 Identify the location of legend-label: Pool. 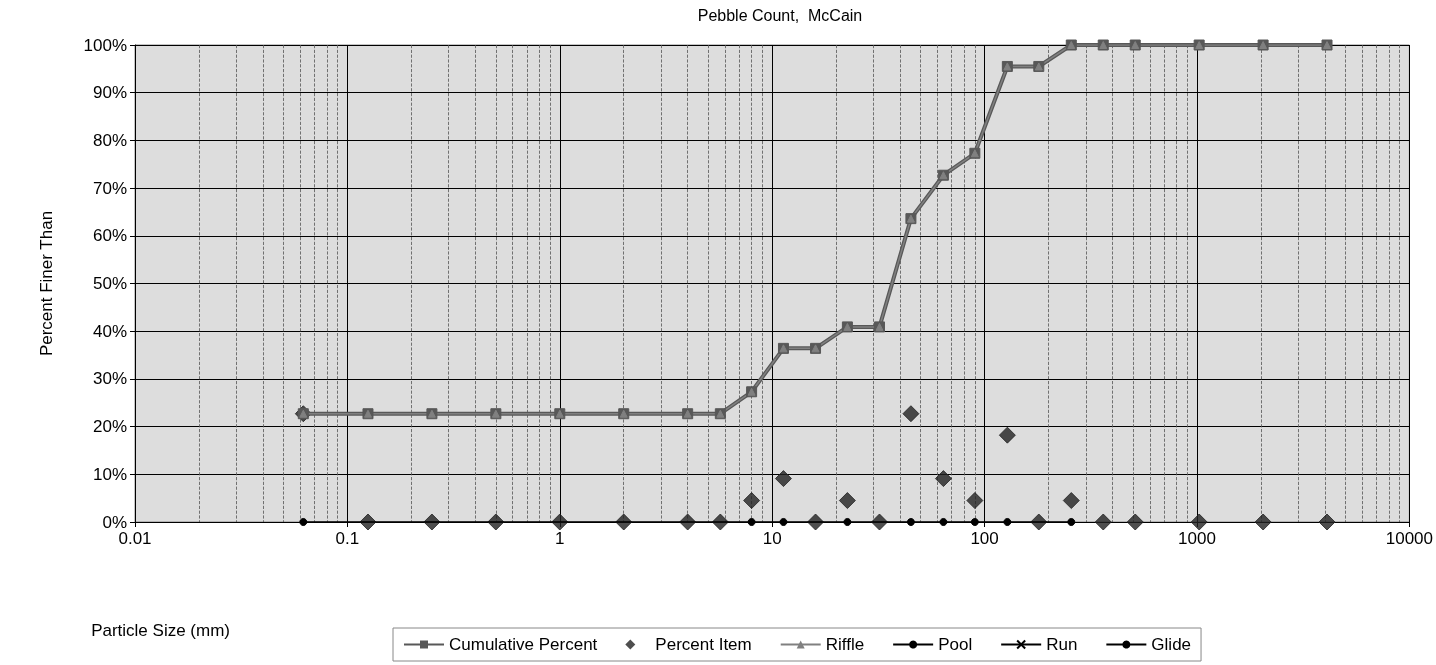
(955, 644).